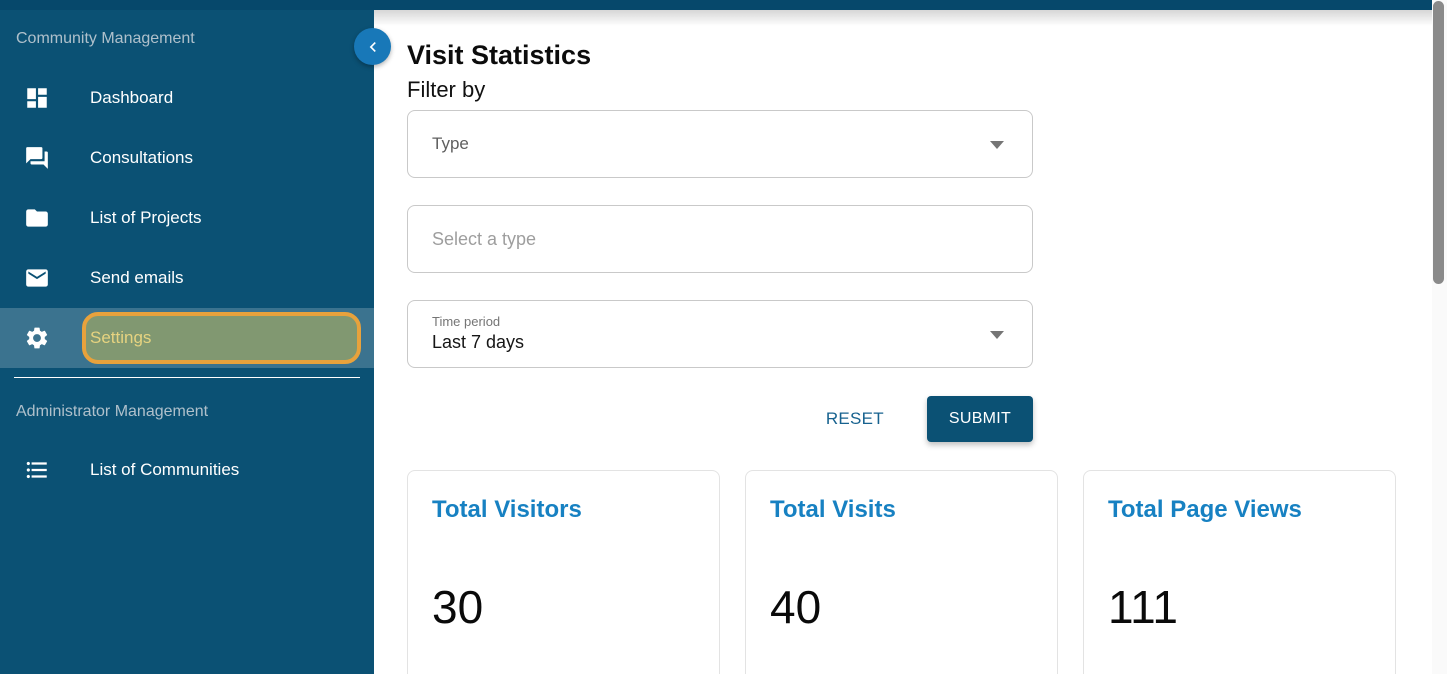  Describe the element at coordinates (37, 98) in the screenshot. I see `dashboard-icon` at that location.